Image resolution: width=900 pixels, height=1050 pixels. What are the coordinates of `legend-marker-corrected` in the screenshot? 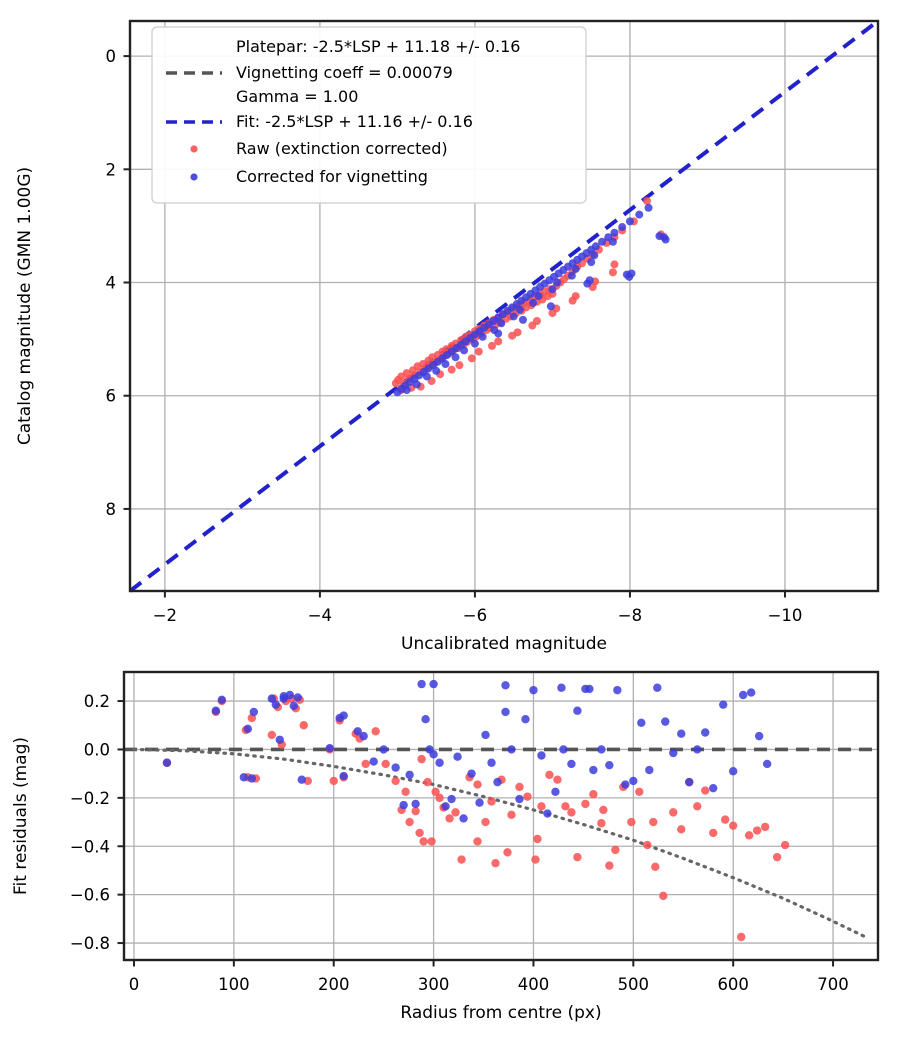 It's located at (194, 177).